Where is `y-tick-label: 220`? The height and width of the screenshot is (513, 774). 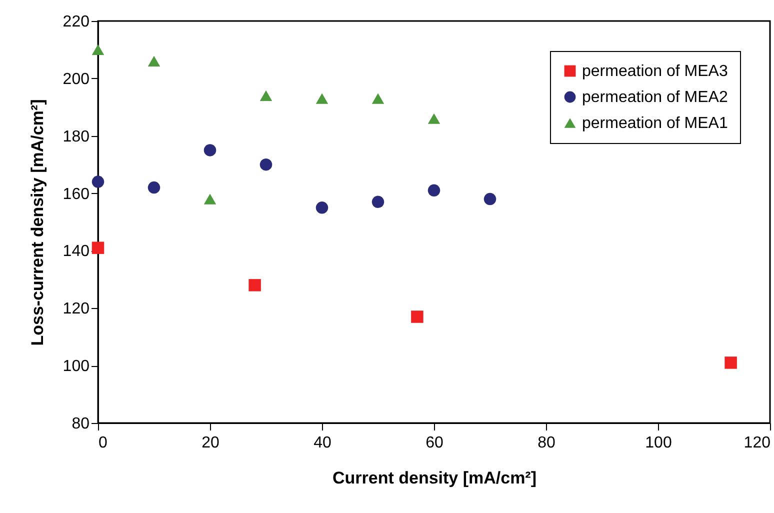 y-tick-label: 220 is located at coordinates (76, 22).